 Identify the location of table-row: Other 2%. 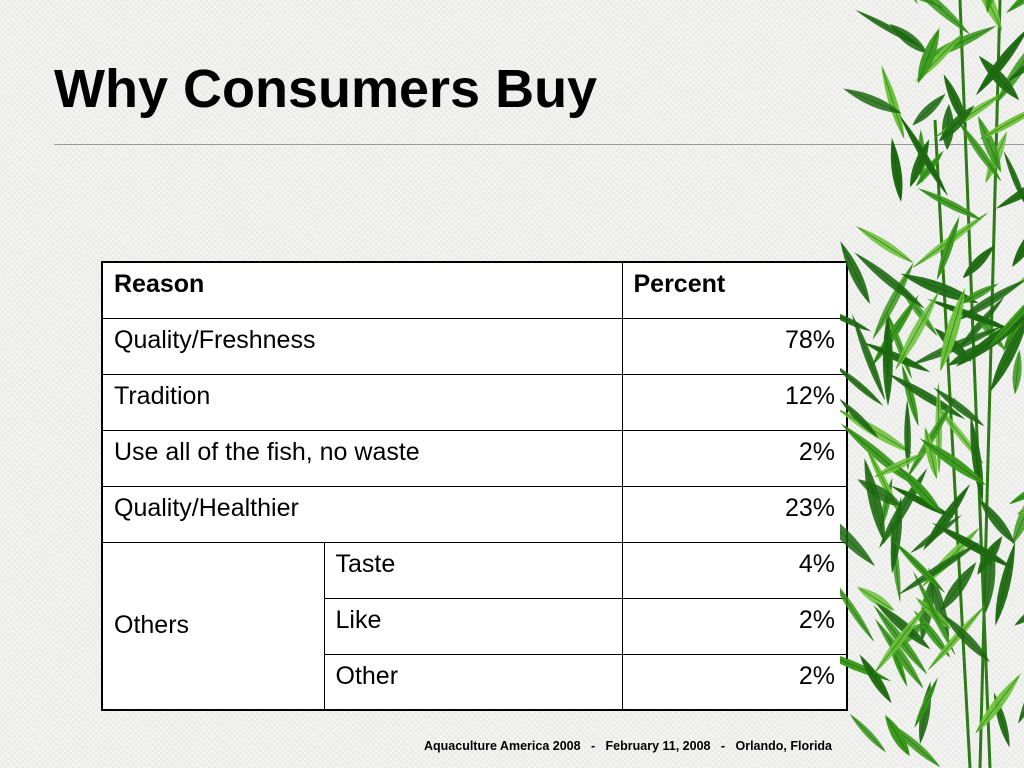
(475, 682).